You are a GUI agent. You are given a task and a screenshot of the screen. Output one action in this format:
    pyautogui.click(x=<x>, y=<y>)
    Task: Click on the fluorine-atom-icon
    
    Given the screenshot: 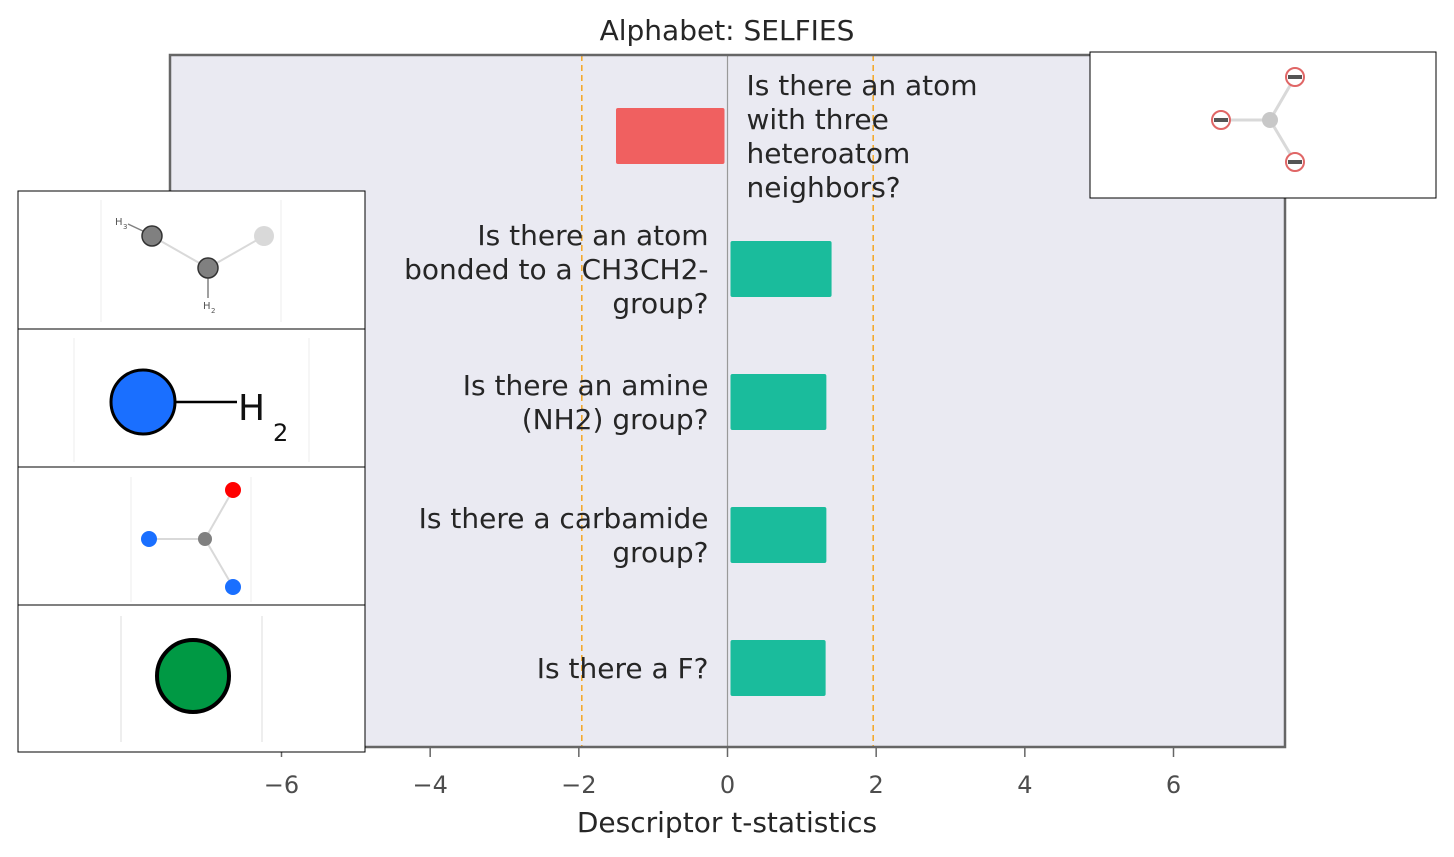 What is the action you would take?
    pyautogui.click(x=191, y=679)
    